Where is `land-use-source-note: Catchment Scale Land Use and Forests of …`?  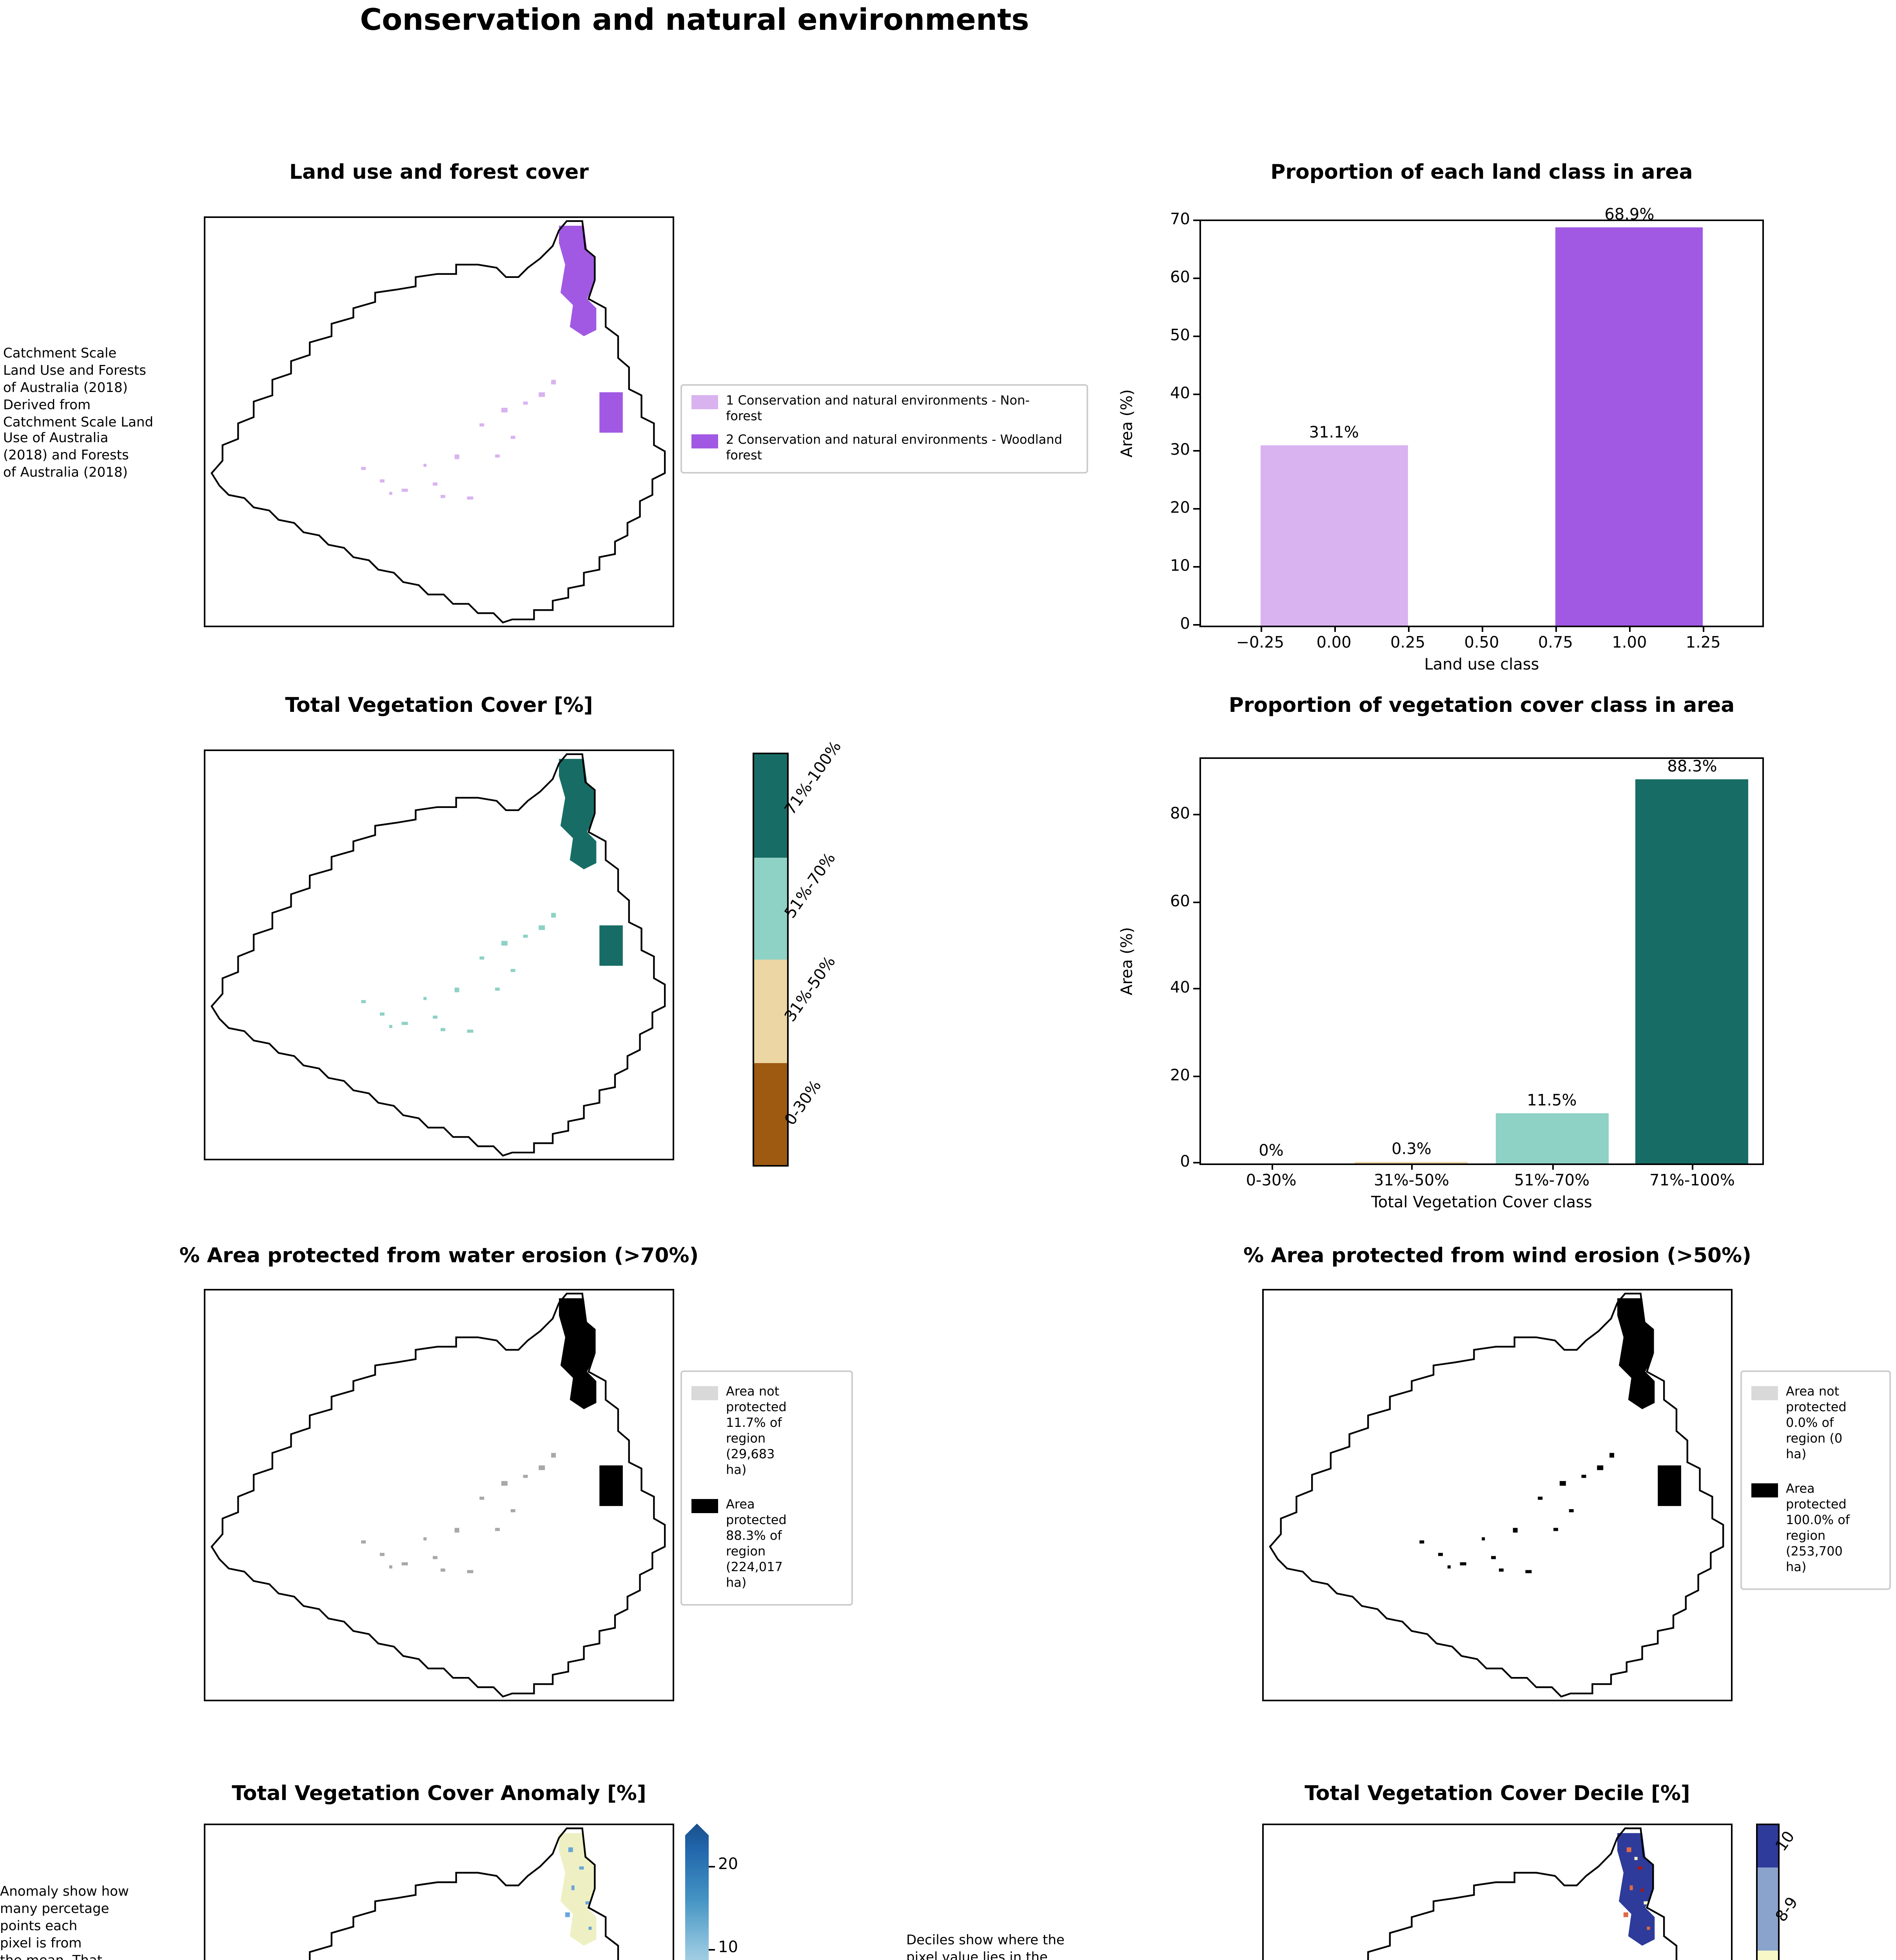
land-use-source-note: Catchment Scale Land Use and Forests of … is located at coordinates (78, 414).